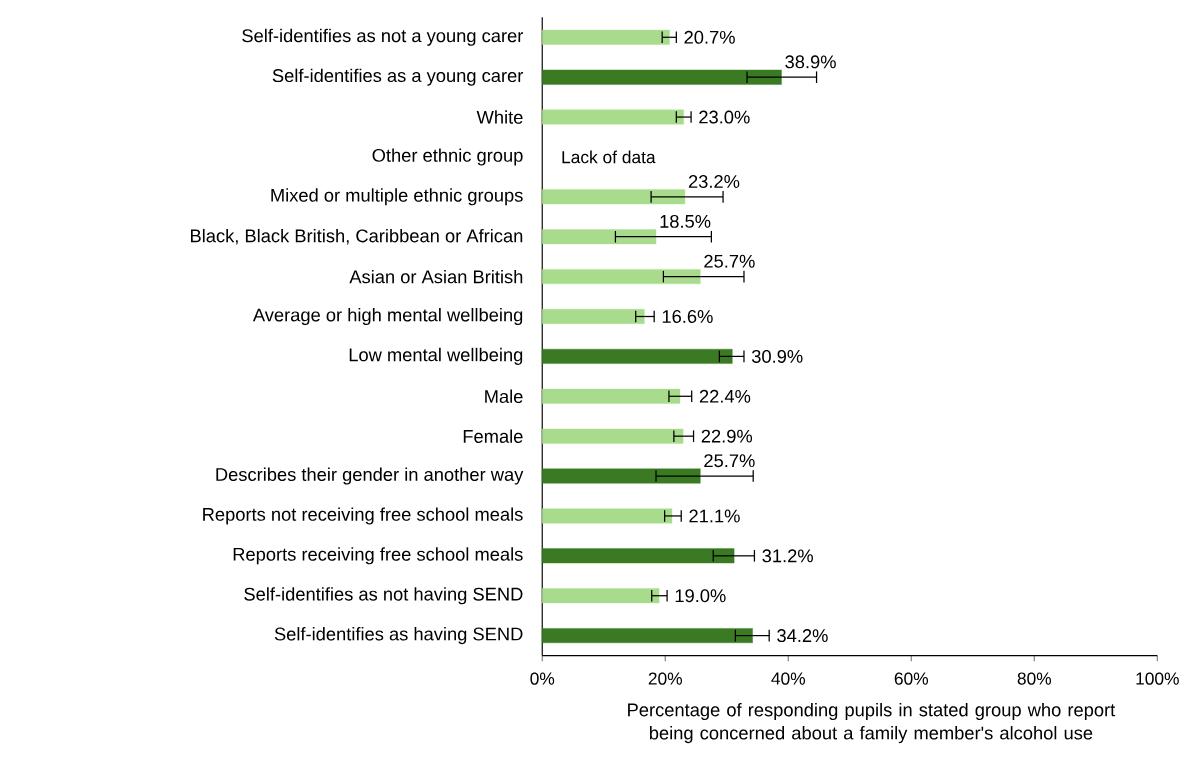 Image resolution: width=1192 pixels, height=773 pixels. What do you see at coordinates (398, 77) in the screenshot?
I see `y-tick-label: Self-identifies as a young carer` at bounding box center [398, 77].